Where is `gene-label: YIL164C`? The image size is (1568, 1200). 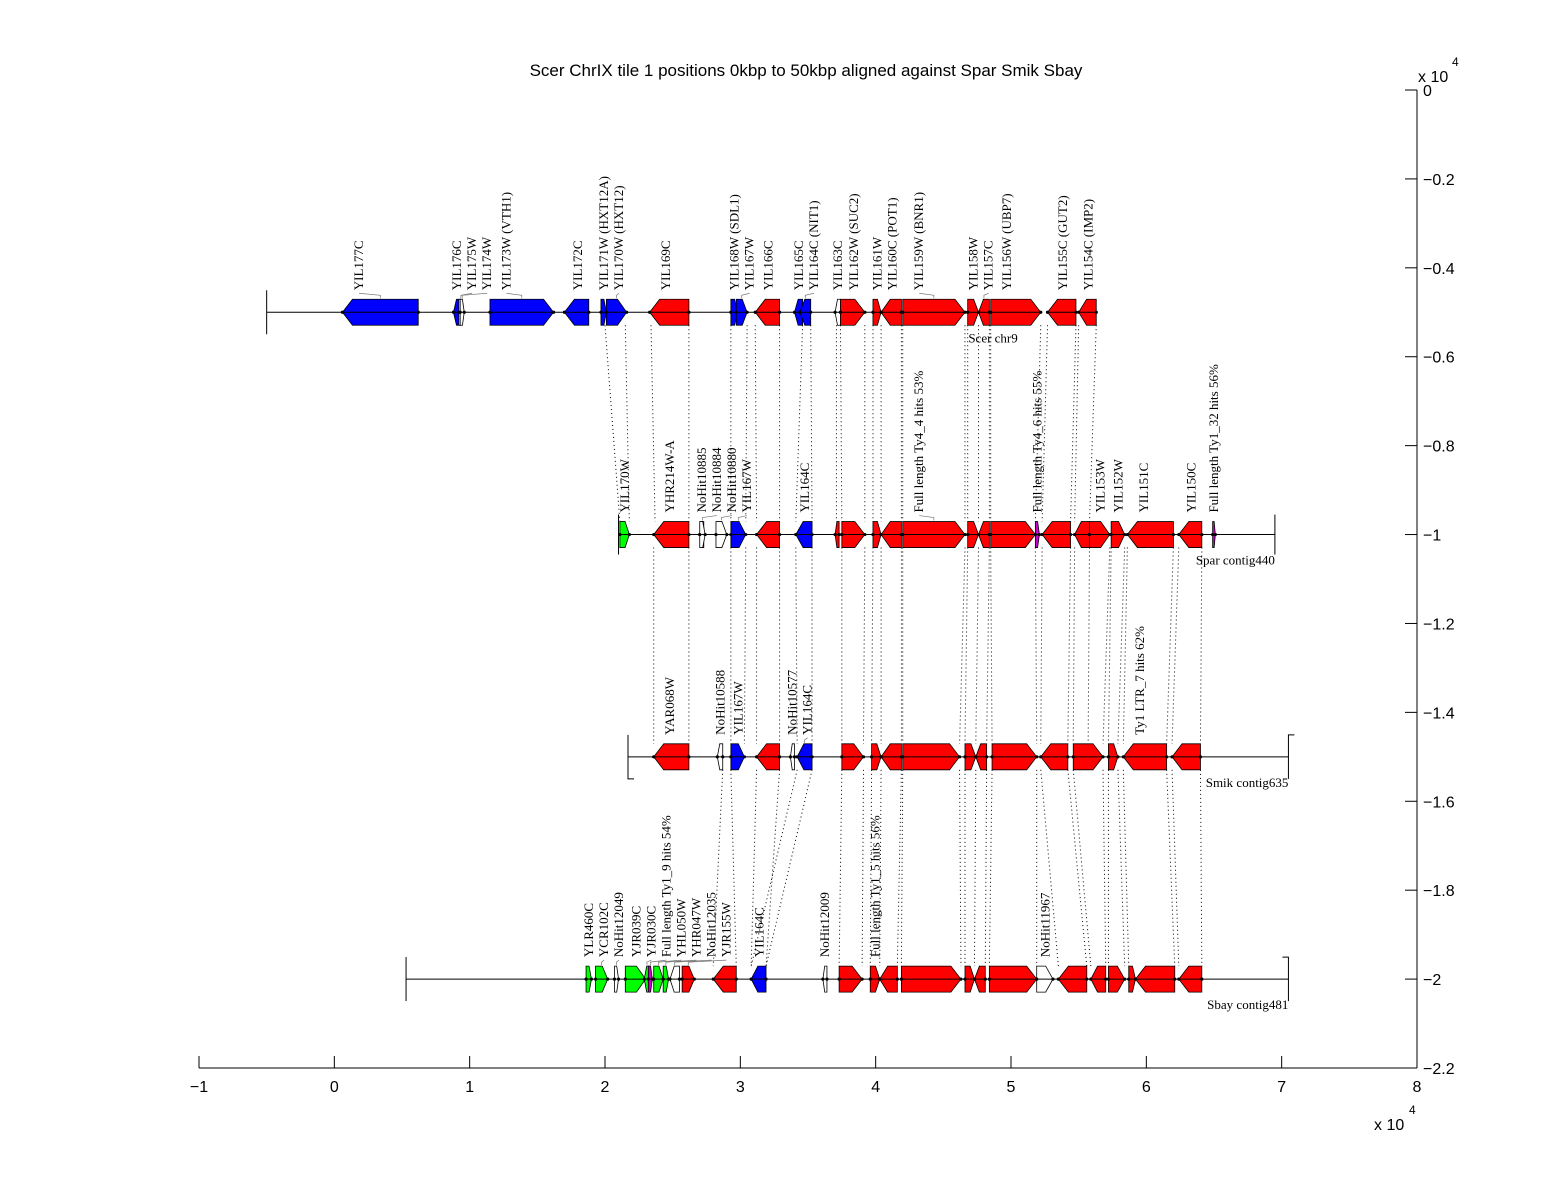 gene-label: YIL164C is located at coordinates (807, 710).